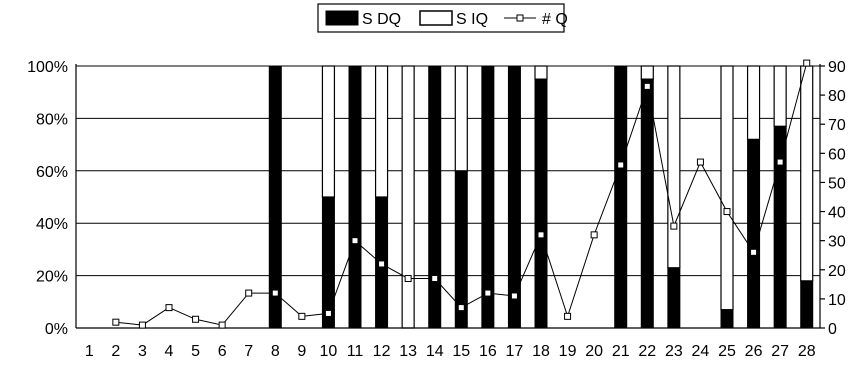 The height and width of the screenshot is (368, 864). What do you see at coordinates (408, 351) in the screenshot?
I see `x-tick-label: 13` at bounding box center [408, 351].